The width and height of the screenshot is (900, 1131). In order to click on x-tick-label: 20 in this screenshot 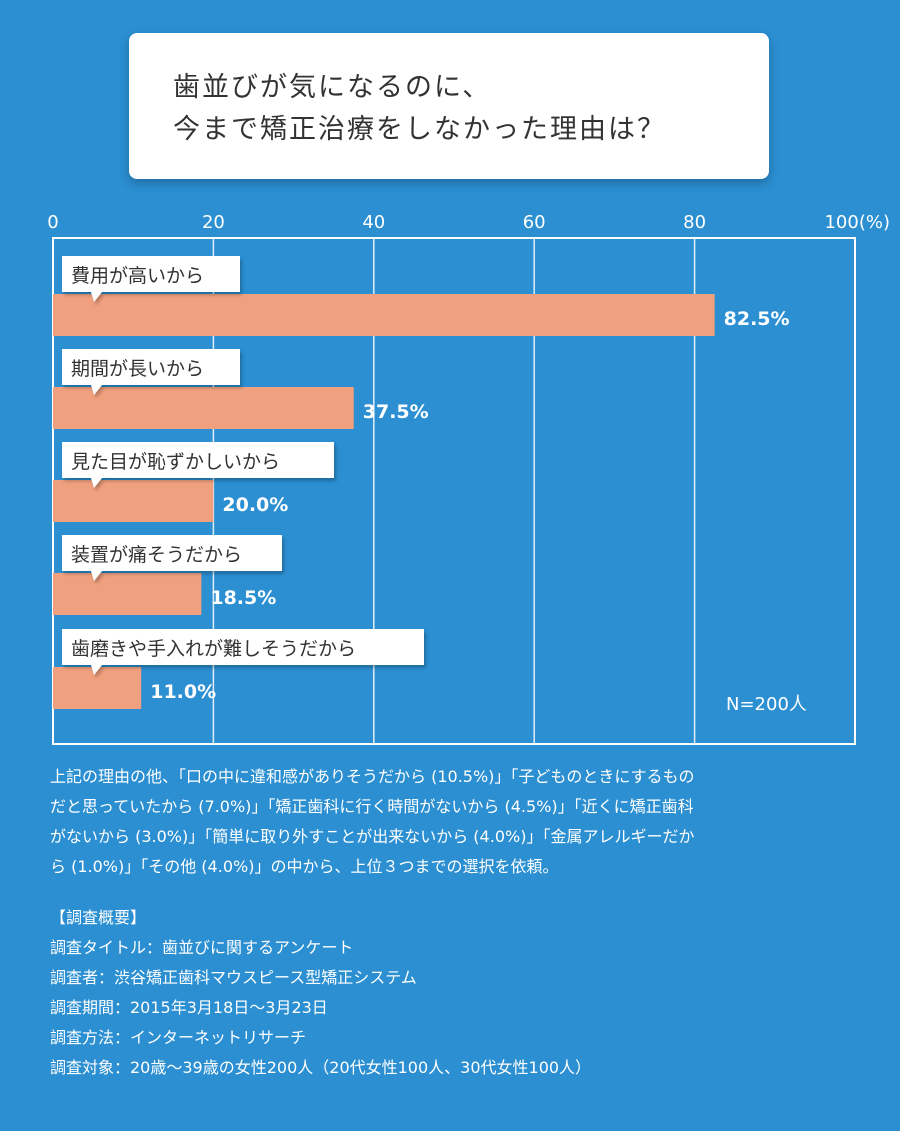, I will do `click(213, 222)`.